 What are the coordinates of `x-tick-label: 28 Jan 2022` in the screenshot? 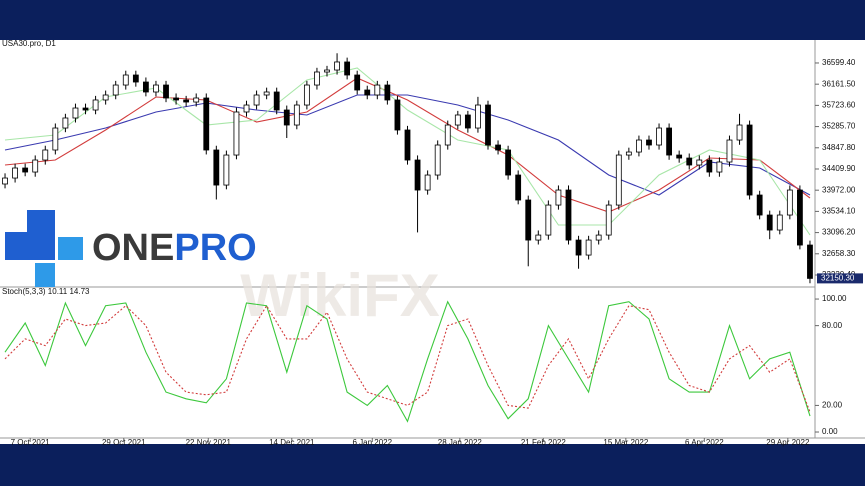 It's located at (460, 442).